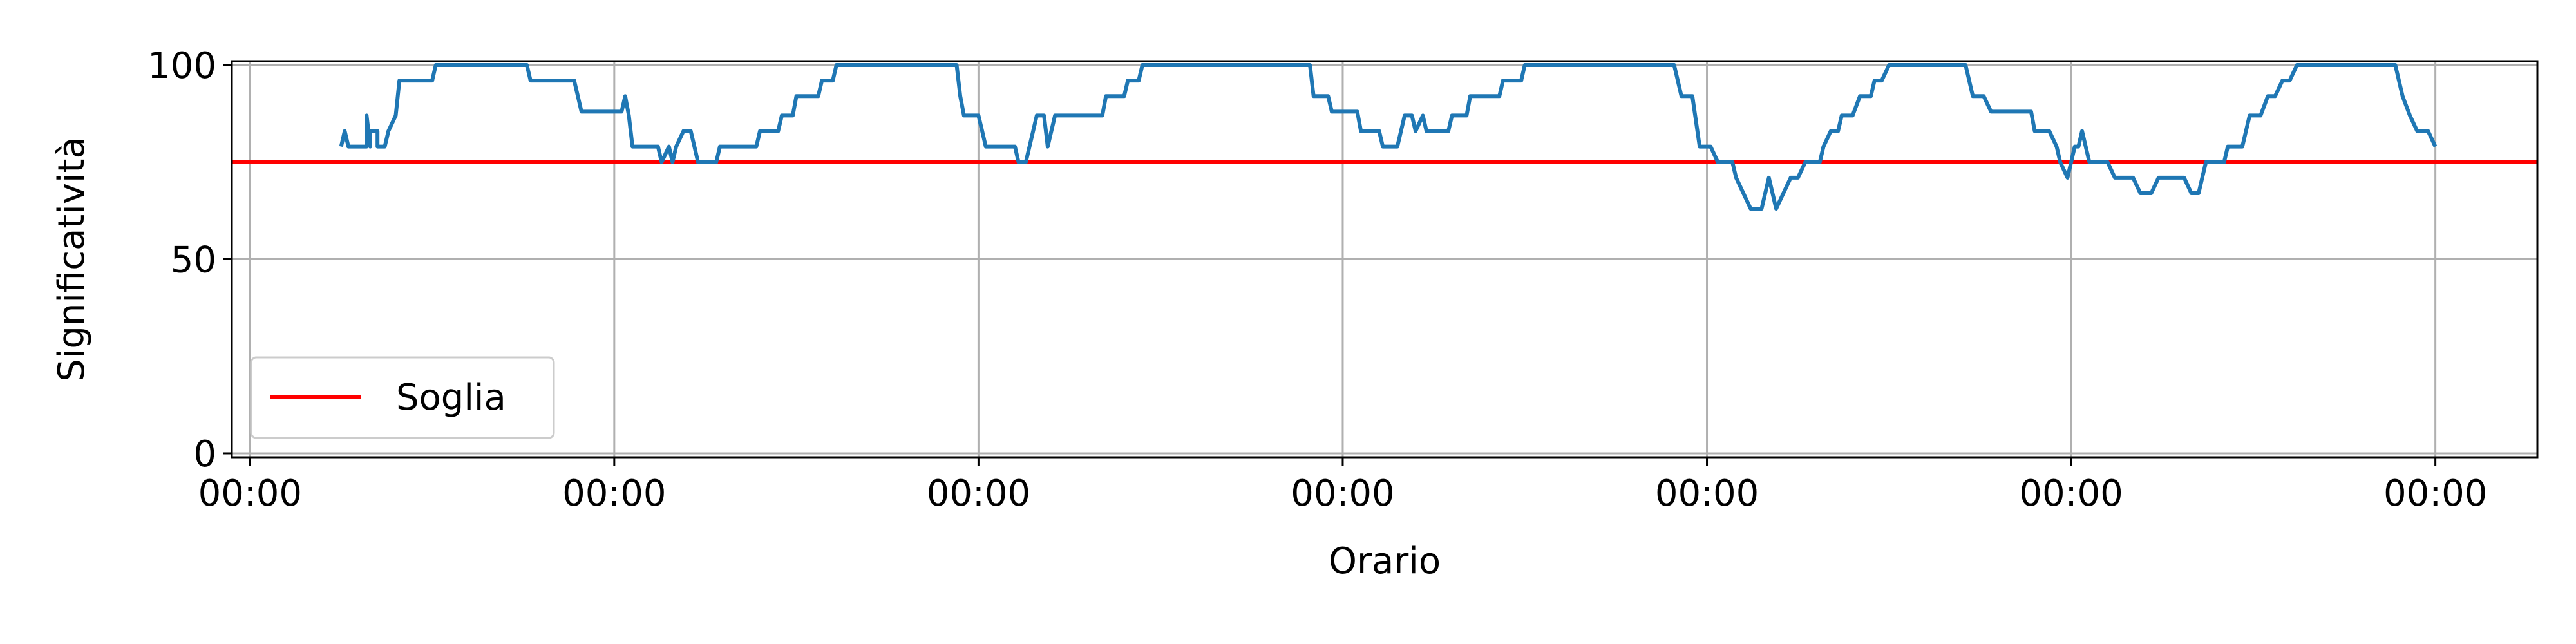  I want to click on y-tick-label: 50, so click(193, 261).